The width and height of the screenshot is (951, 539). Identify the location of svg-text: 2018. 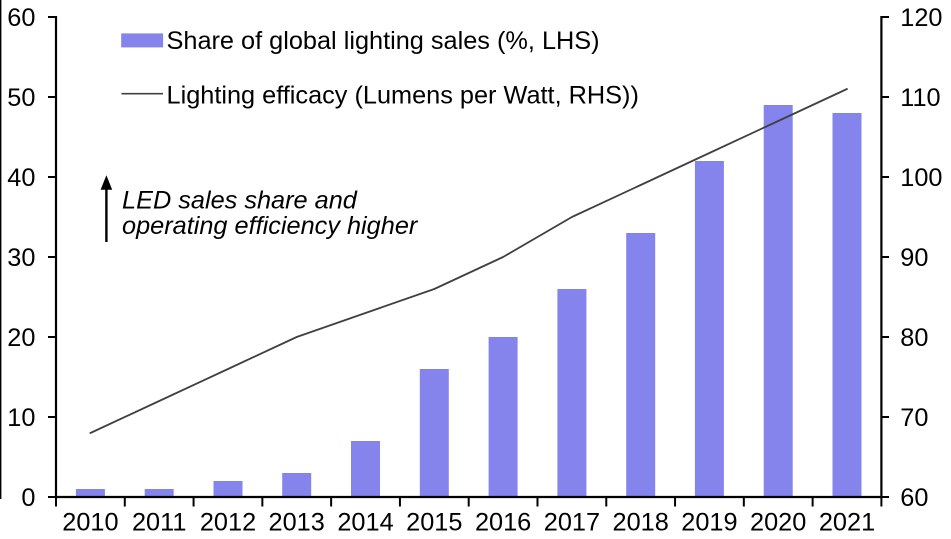
(641, 523).